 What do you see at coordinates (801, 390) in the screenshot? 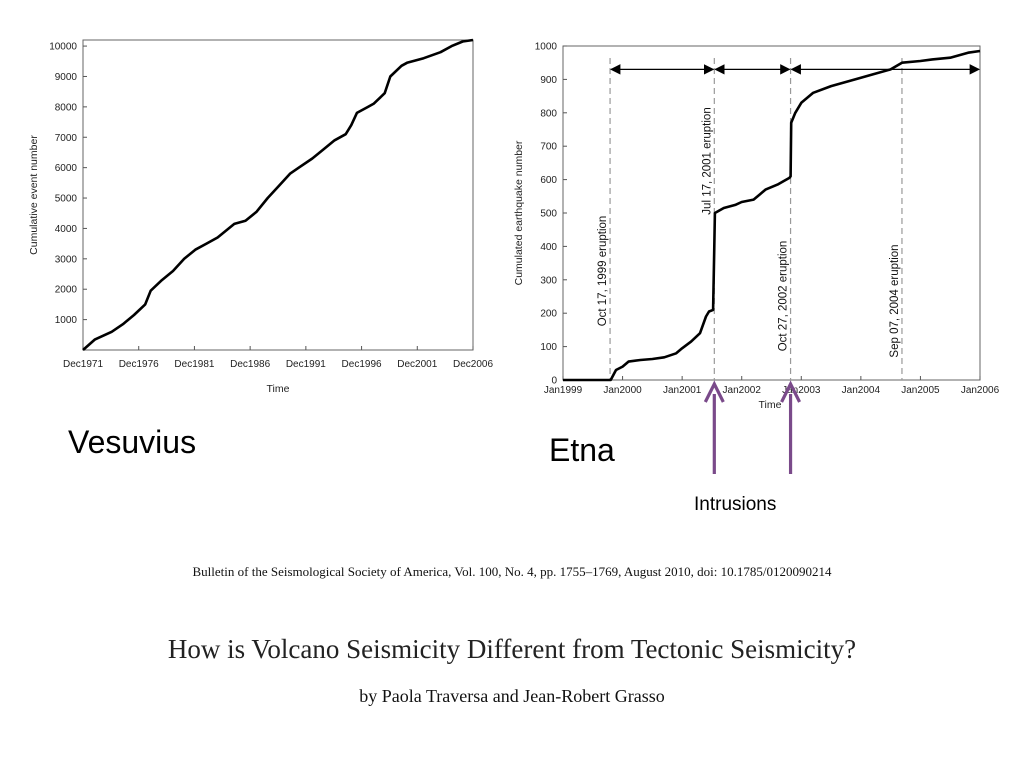
I see `etna-x-tick-label: Jan2003` at bounding box center [801, 390].